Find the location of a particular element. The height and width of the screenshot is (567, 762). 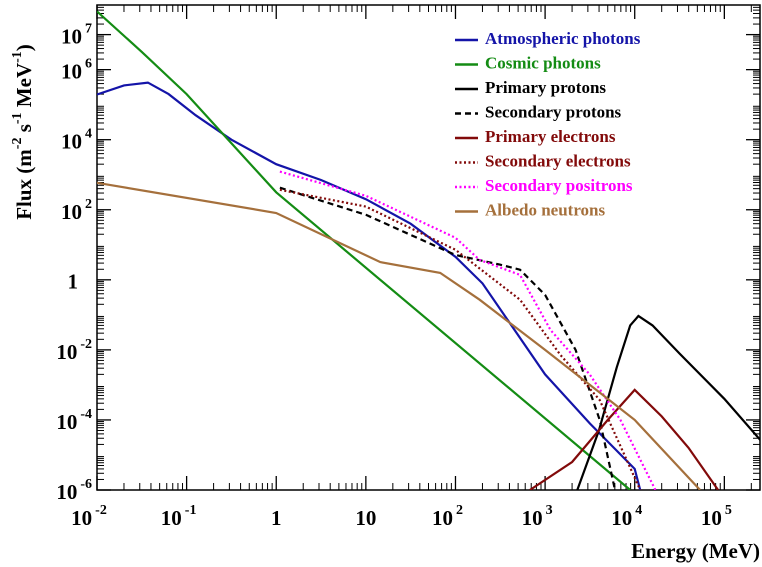

x-tick-label: 10 2 is located at coordinates (447, 516).